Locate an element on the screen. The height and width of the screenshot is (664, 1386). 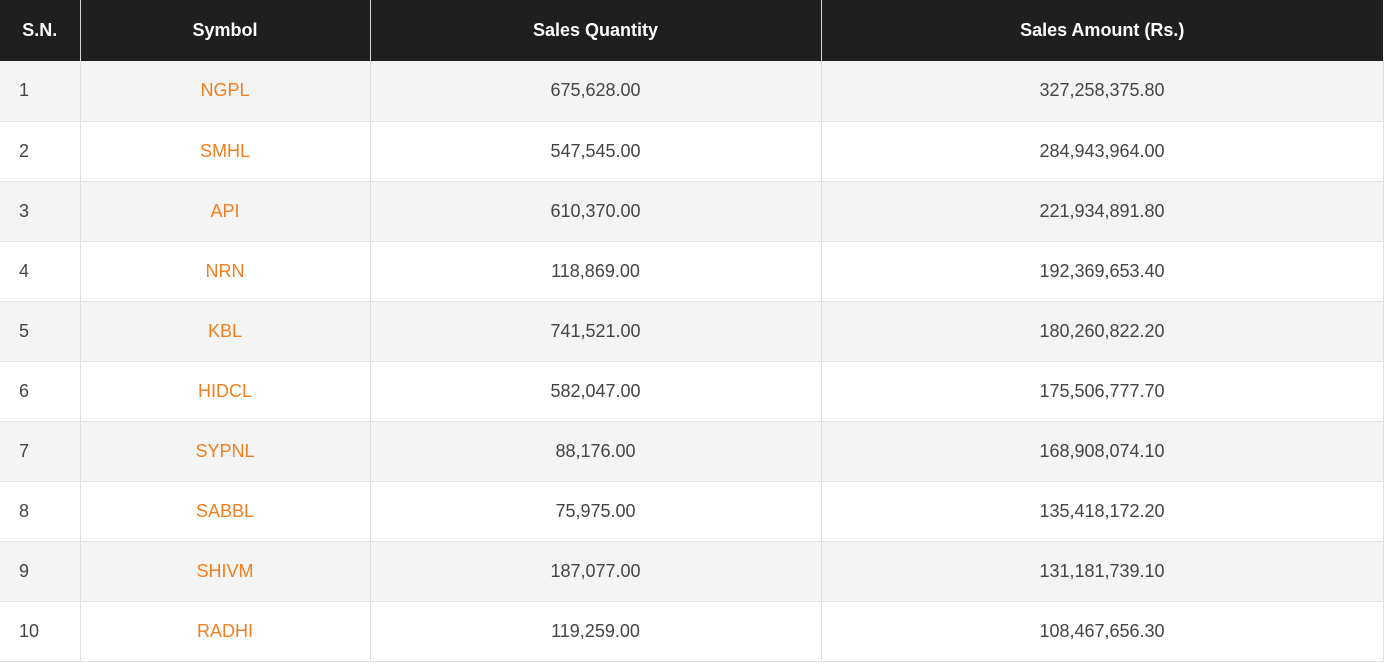
symbol-link: SABBL is located at coordinates (225, 510).